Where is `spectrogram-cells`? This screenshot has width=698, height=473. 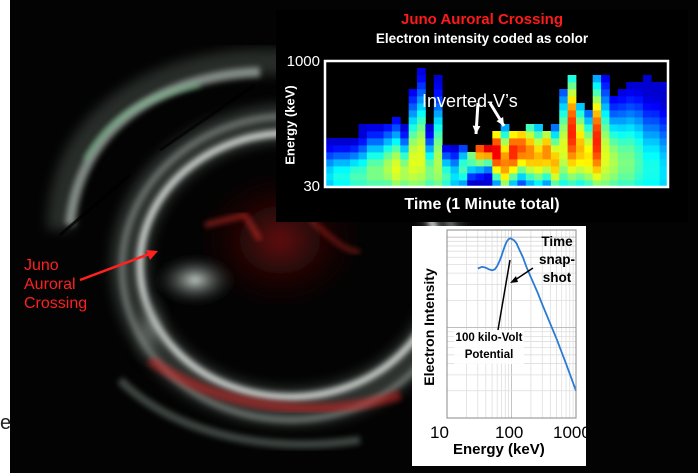
spectrogram-cells is located at coordinates (497, 128).